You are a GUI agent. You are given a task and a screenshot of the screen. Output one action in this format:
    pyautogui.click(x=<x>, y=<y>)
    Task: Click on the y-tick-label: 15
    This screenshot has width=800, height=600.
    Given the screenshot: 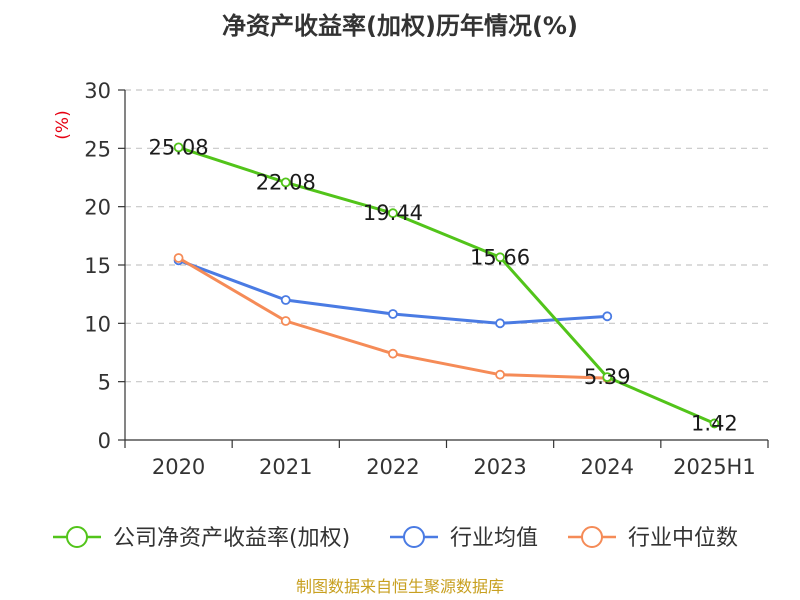 What is the action you would take?
    pyautogui.click(x=97, y=266)
    